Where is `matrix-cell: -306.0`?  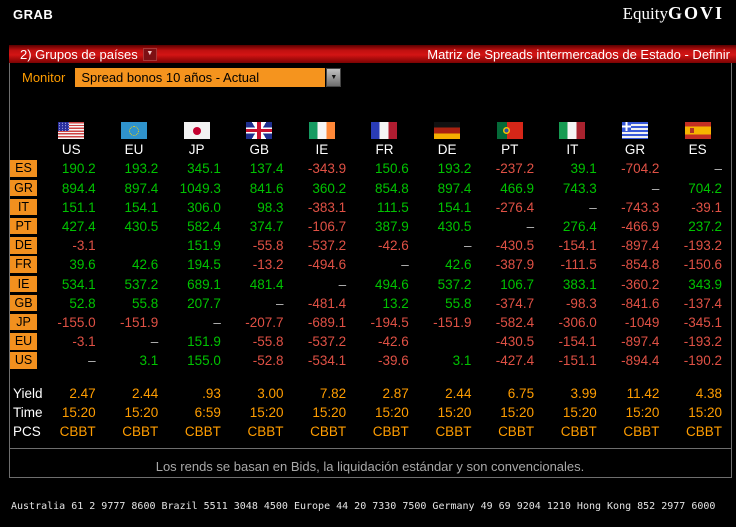
matrix-cell: -306.0 is located at coordinates (577, 322).